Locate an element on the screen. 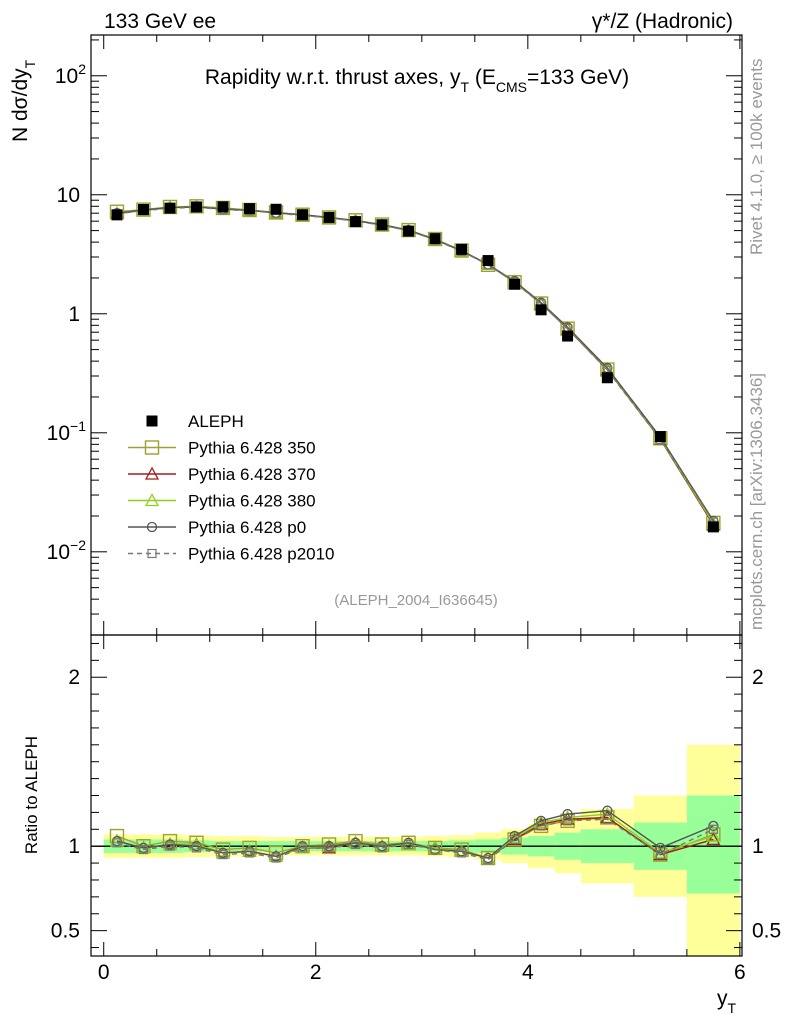 This screenshot has width=786, height=1024. legend-marker-data is located at coordinates (152, 421).